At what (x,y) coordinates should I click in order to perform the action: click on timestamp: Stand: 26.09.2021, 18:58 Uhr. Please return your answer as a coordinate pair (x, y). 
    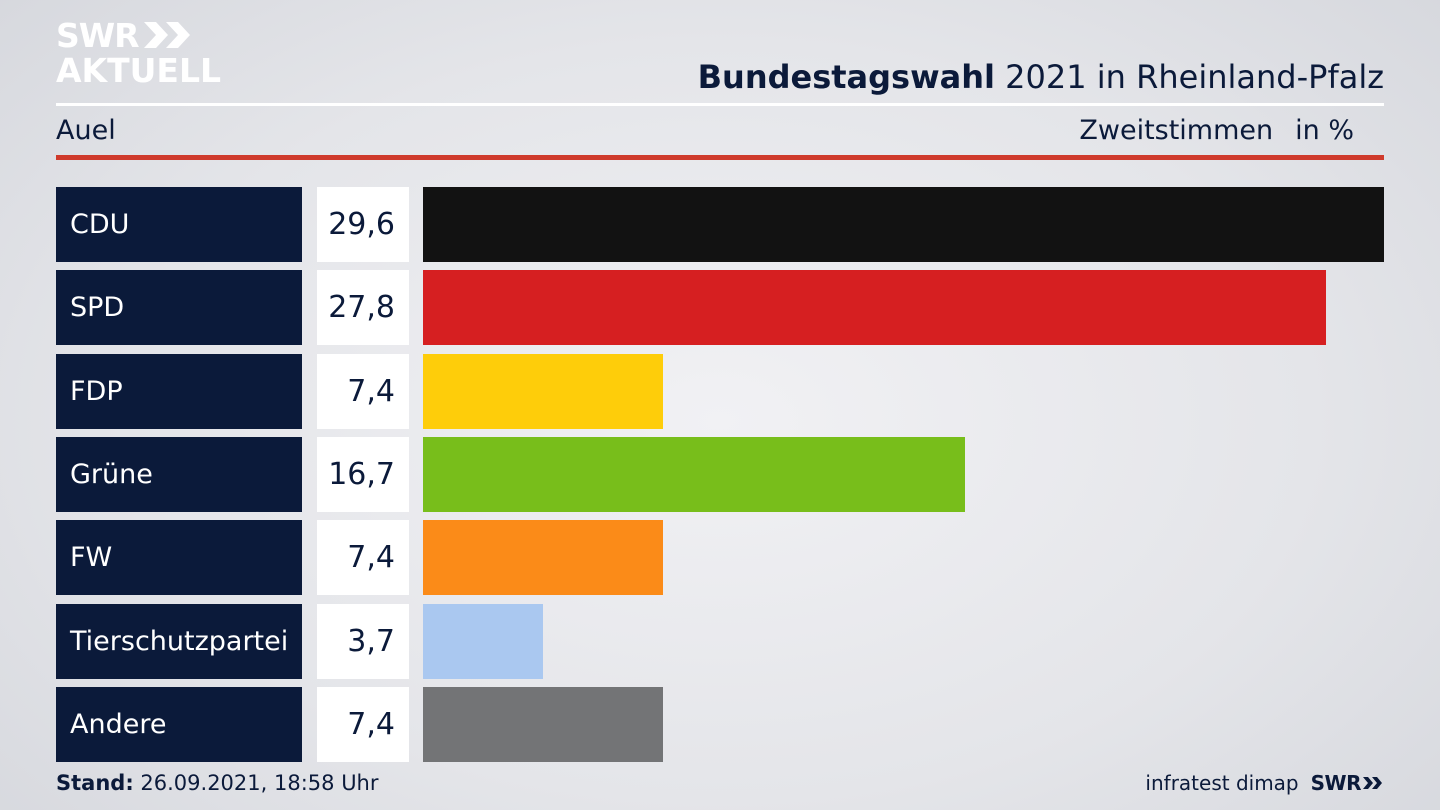
    Looking at the image, I should click on (217, 783).